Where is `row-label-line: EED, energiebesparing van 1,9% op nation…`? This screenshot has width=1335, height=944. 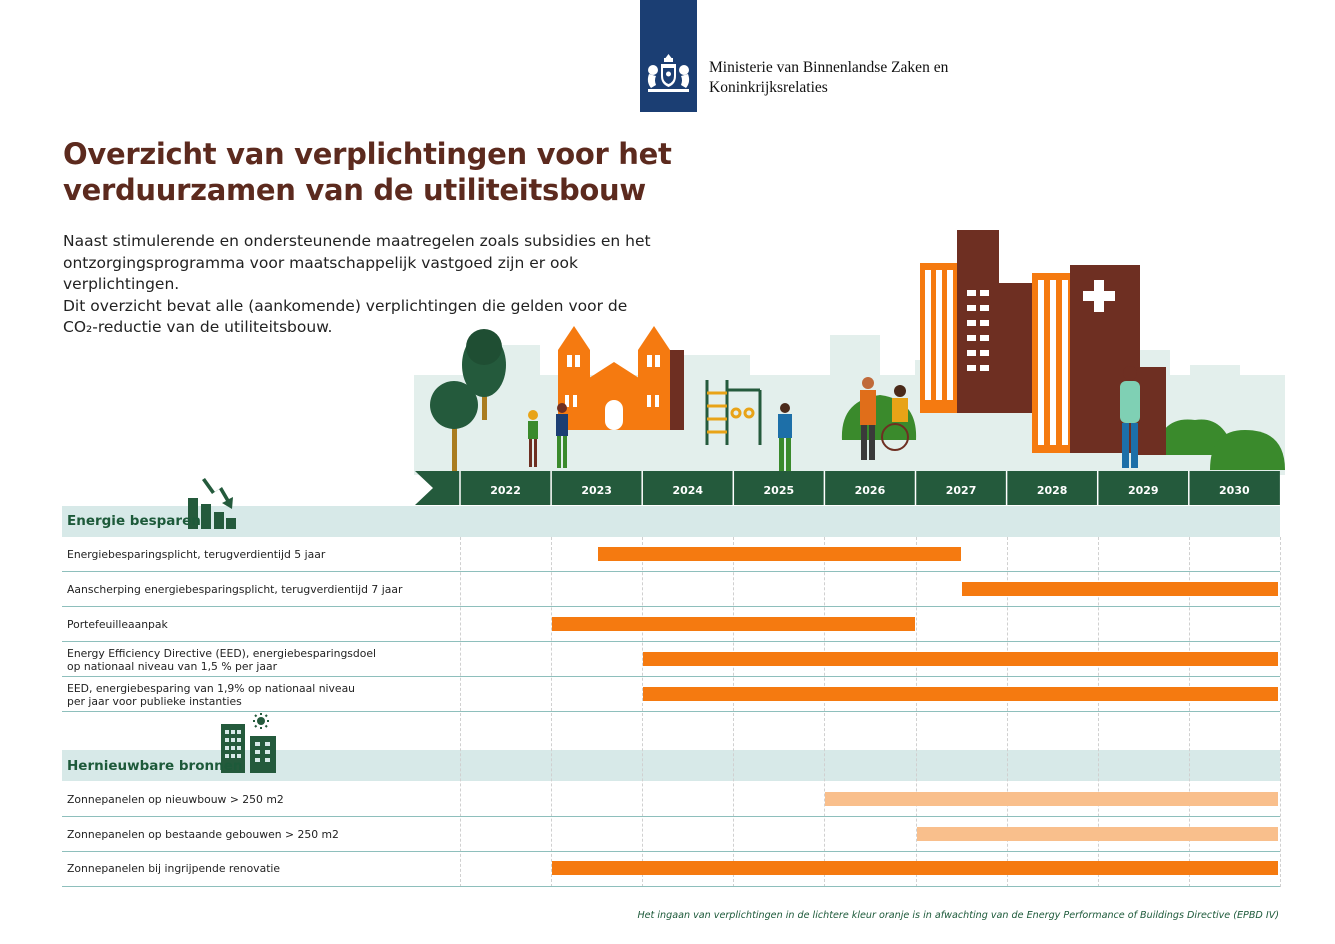 row-label-line: EED, energiebesparing van 1,9% op nation… is located at coordinates (211, 688).